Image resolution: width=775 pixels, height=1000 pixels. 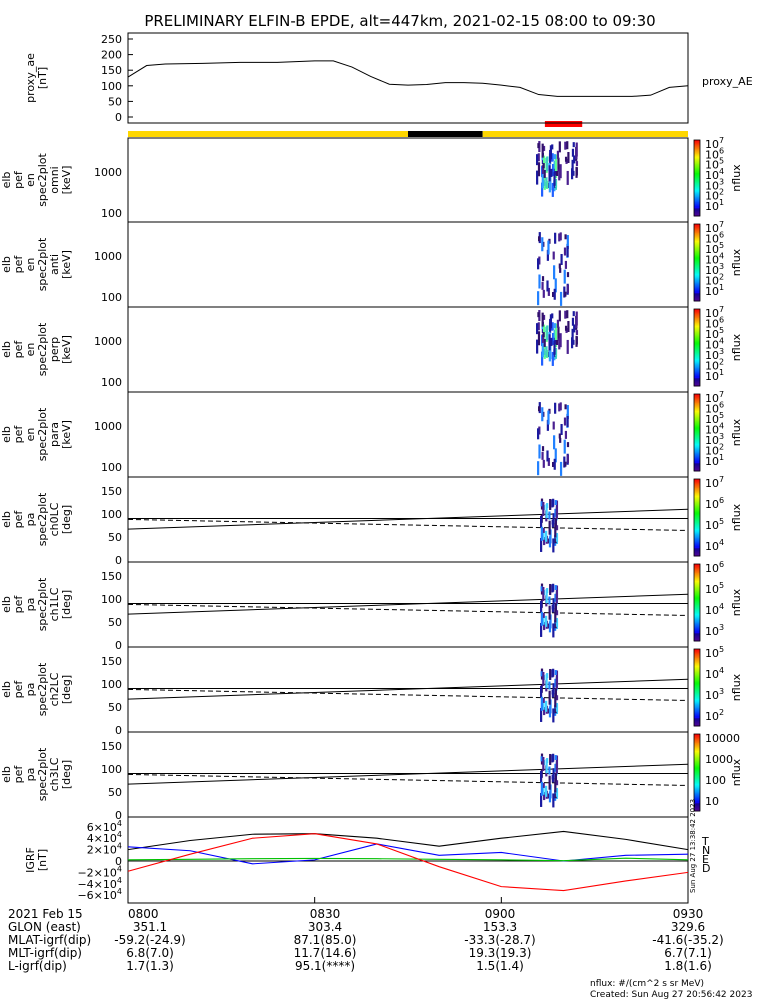 What do you see at coordinates (6, 349) in the screenshot?
I see `panel-ylabel-line: elb` at bounding box center [6, 349].